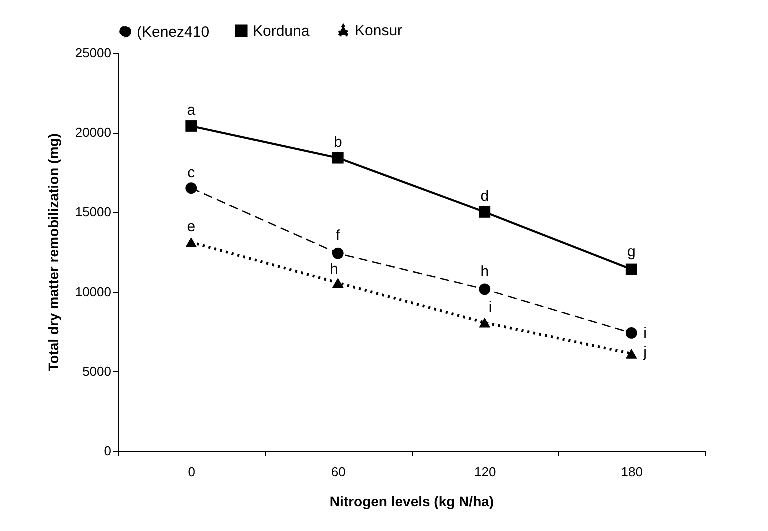 The image size is (768, 531). What do you see at coordinates (192, 472) in the screenshot?
I see `x-tick-label: 0` at bounding box center [192, 472].